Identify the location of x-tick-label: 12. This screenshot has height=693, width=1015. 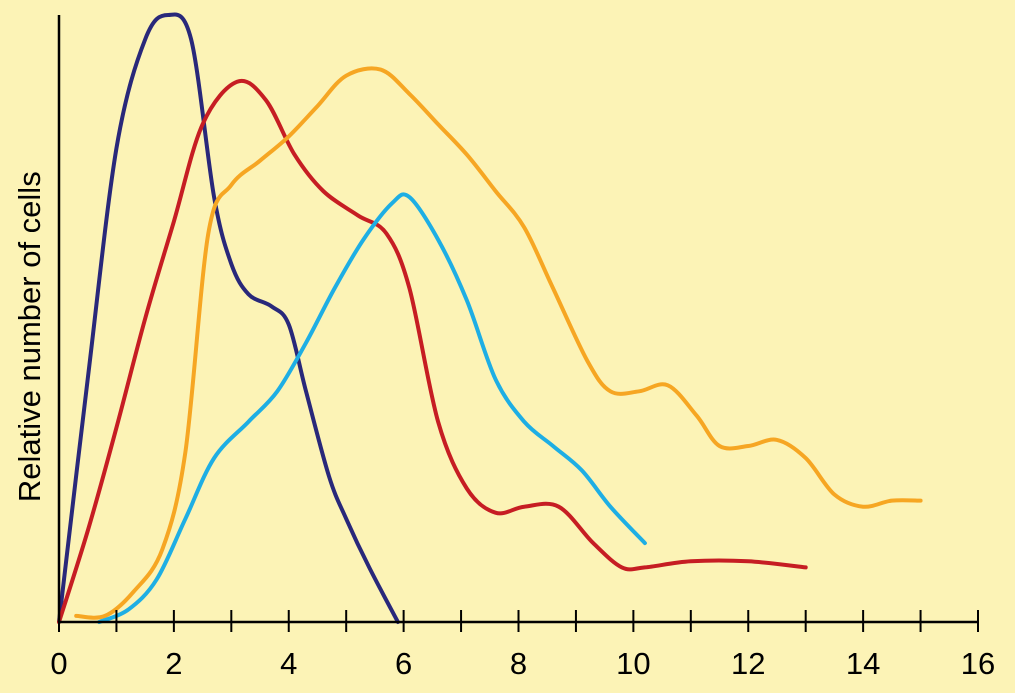
(748, 663).